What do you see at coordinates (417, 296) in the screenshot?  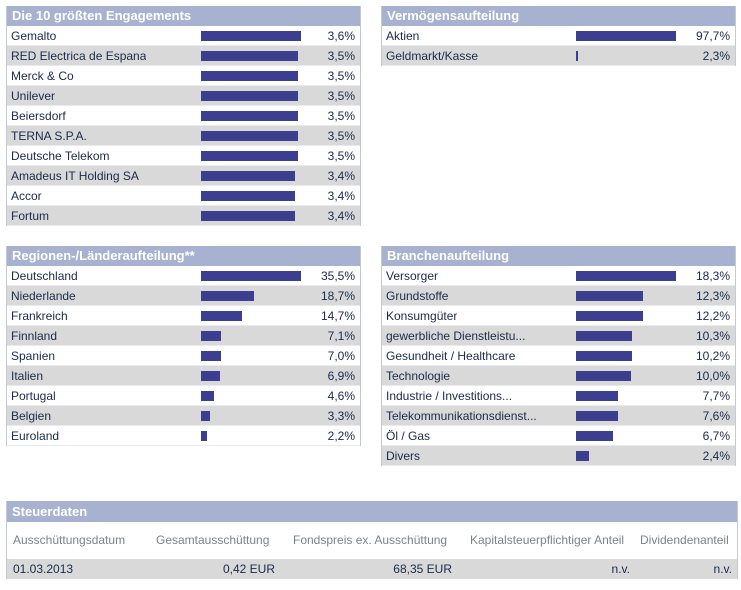 I see `allocation-label: Grundstoffe` at bounding box center [417, 296].